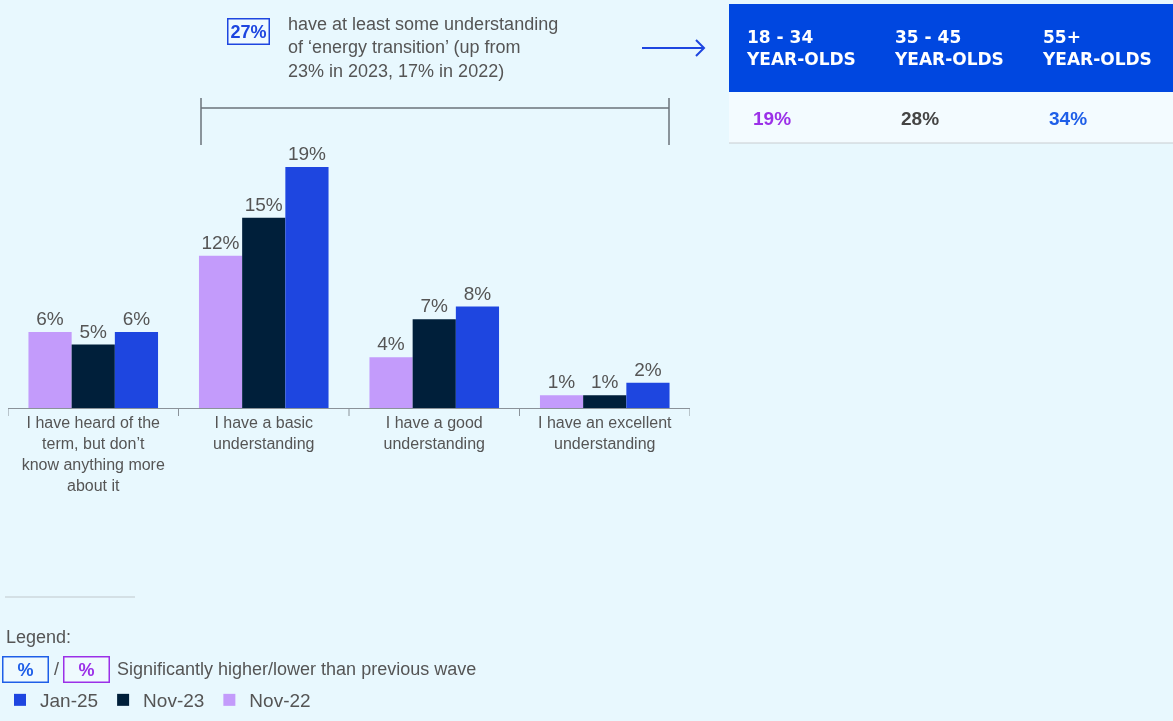  What do you see at coordinates (605, 433) in the screenshot?
I see `x-tick-label: I have an excellent understanding` at bounding box center [605, 433].